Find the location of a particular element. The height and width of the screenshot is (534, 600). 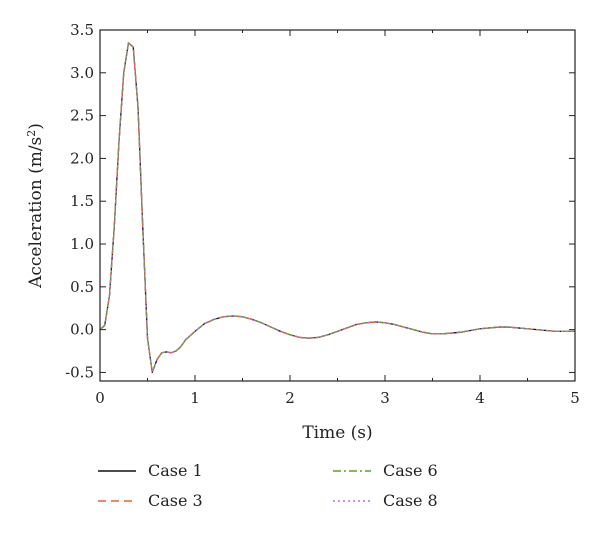

y-axis-title-superscript: 2 is located at coordinates (31, 133).